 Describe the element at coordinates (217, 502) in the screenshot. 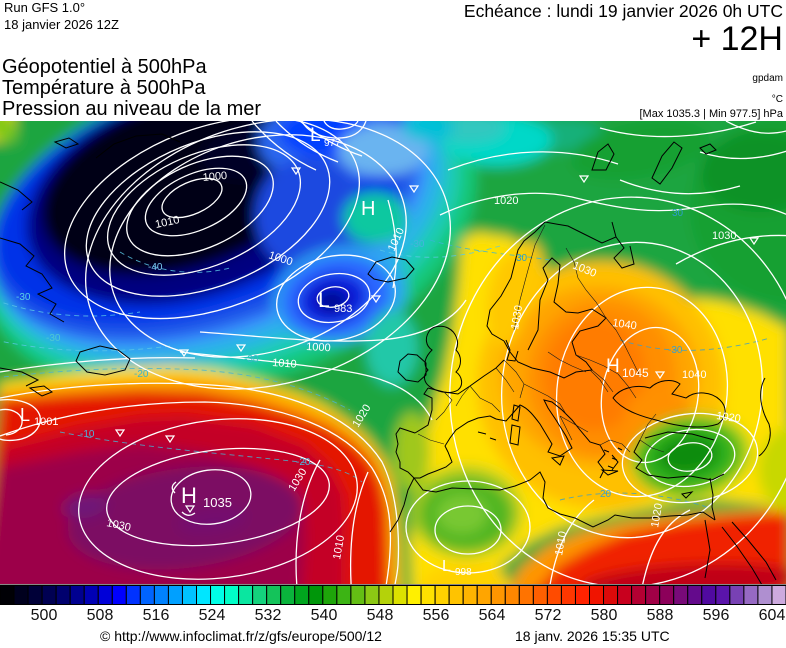

I see `svg-text: 1035` at that location.